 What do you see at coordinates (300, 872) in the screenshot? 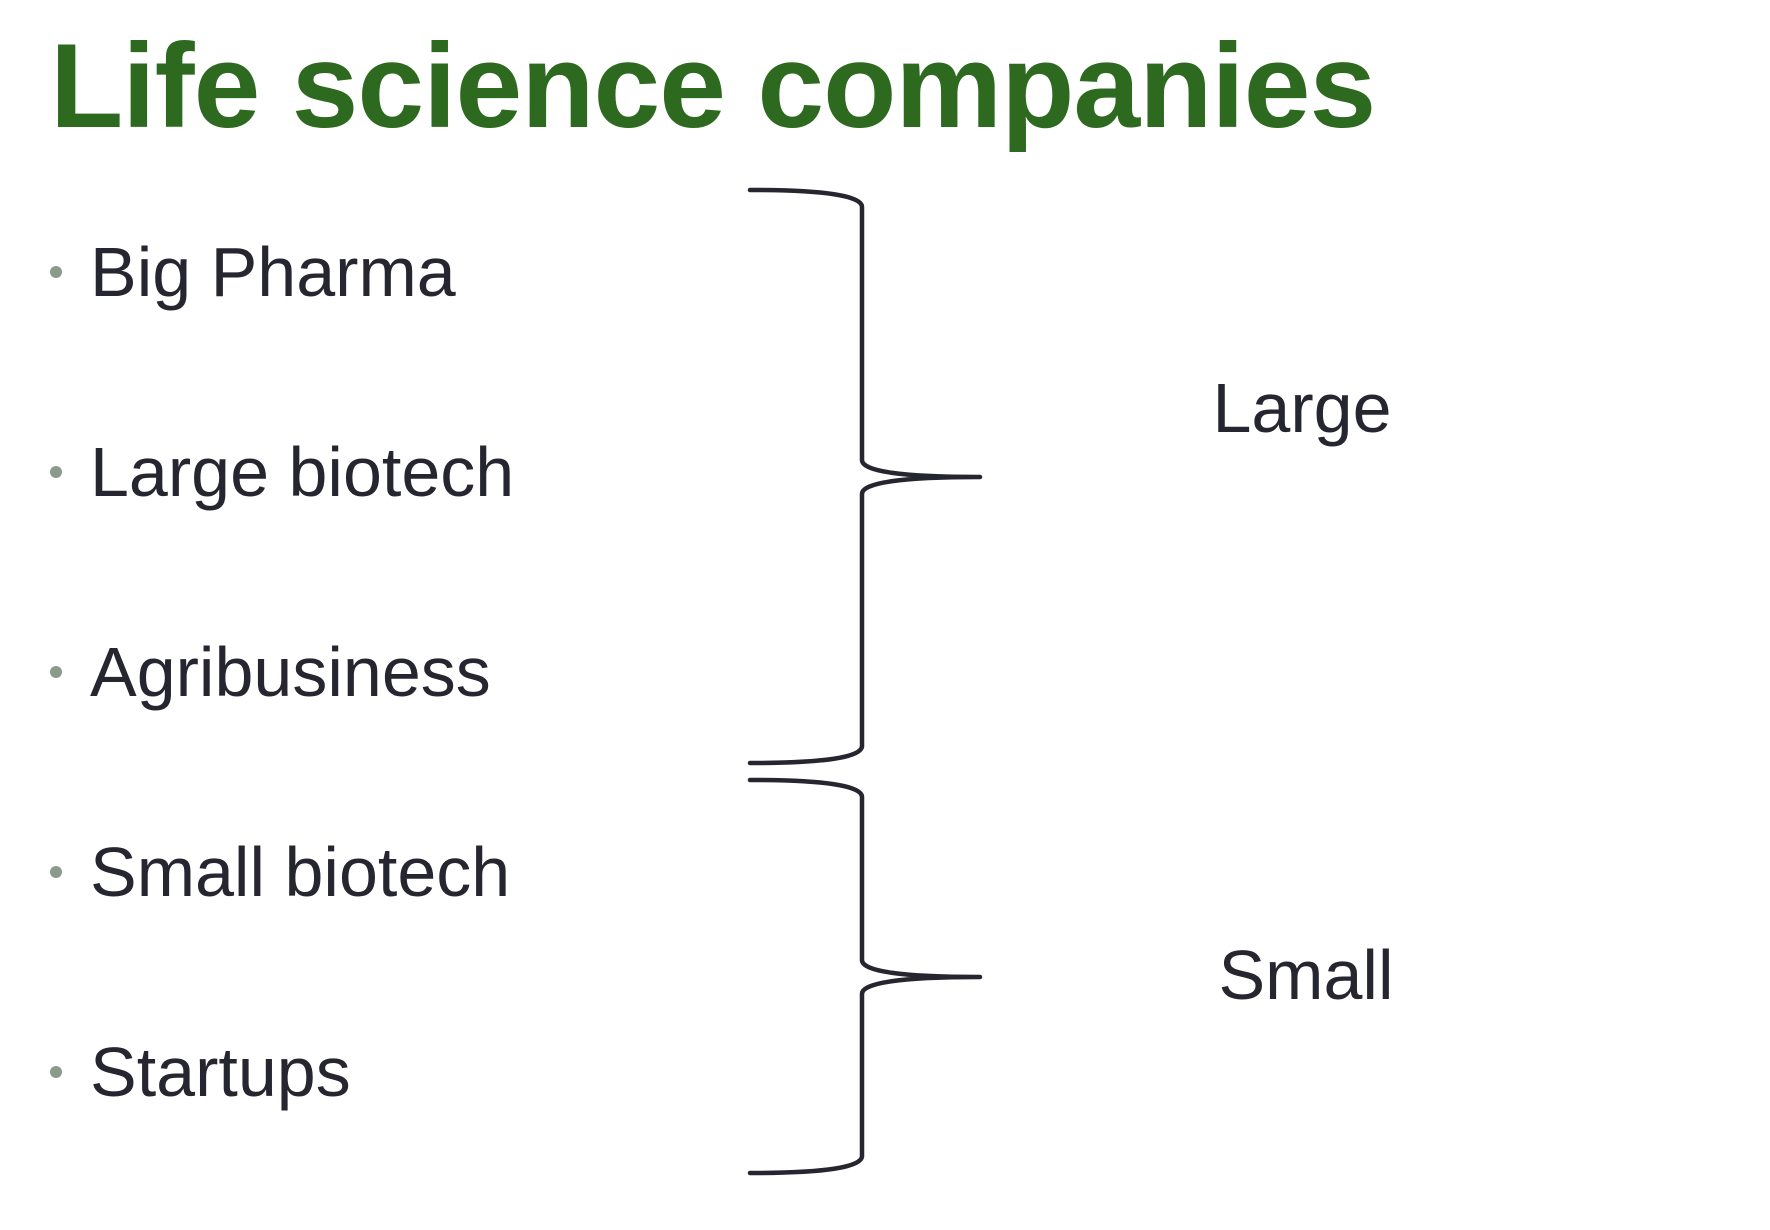
I see `list-item-label: Small biotech` at bounding box center [300, 872].